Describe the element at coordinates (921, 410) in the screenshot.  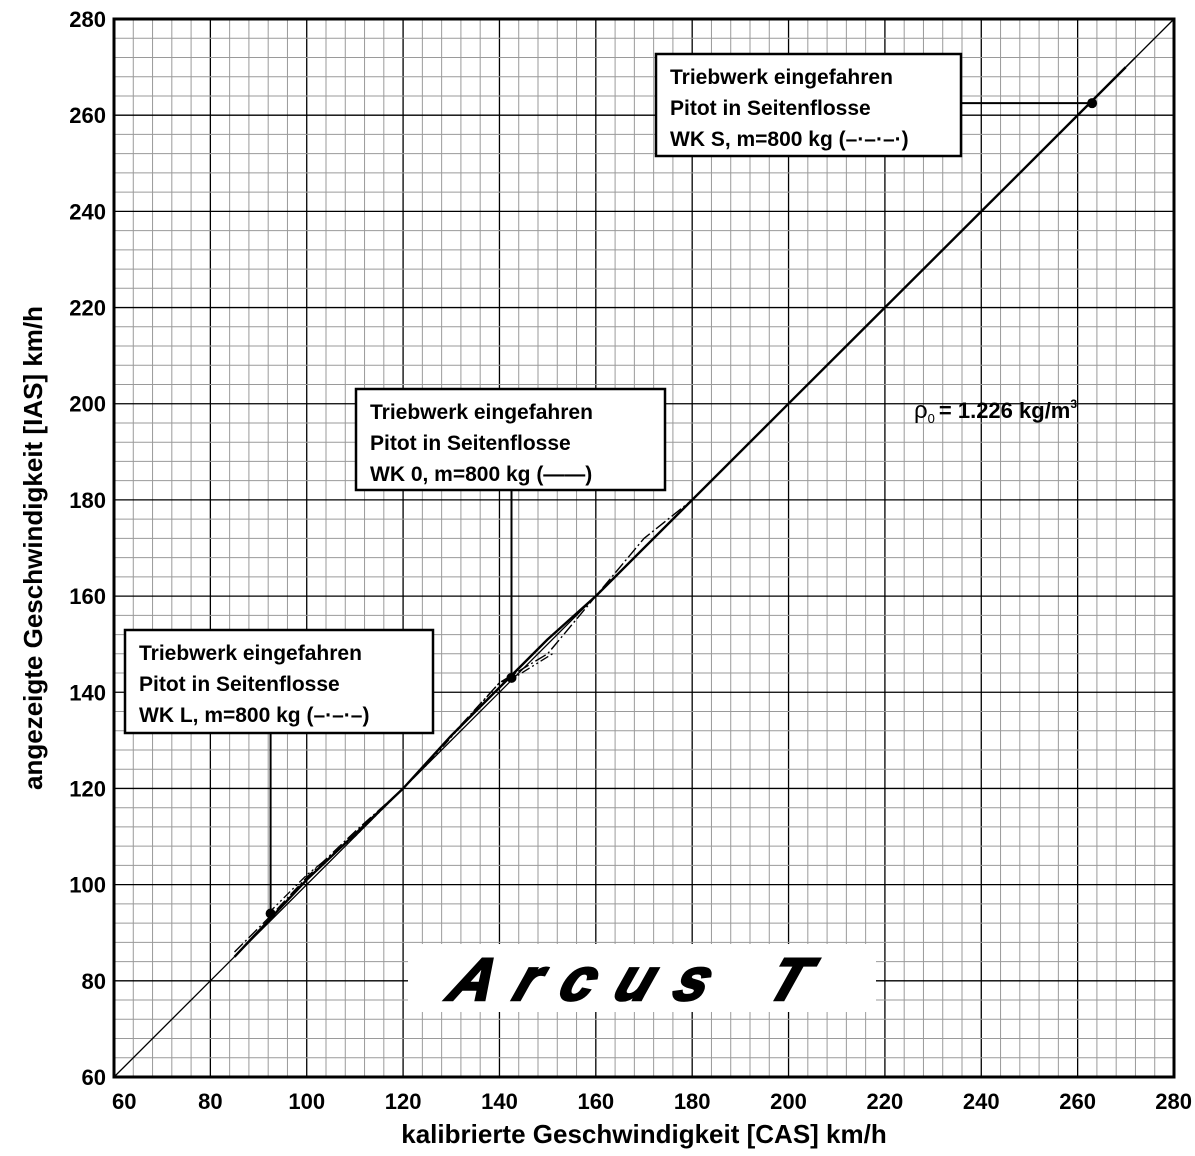
I see `rho-symbol: ρ` at that location.